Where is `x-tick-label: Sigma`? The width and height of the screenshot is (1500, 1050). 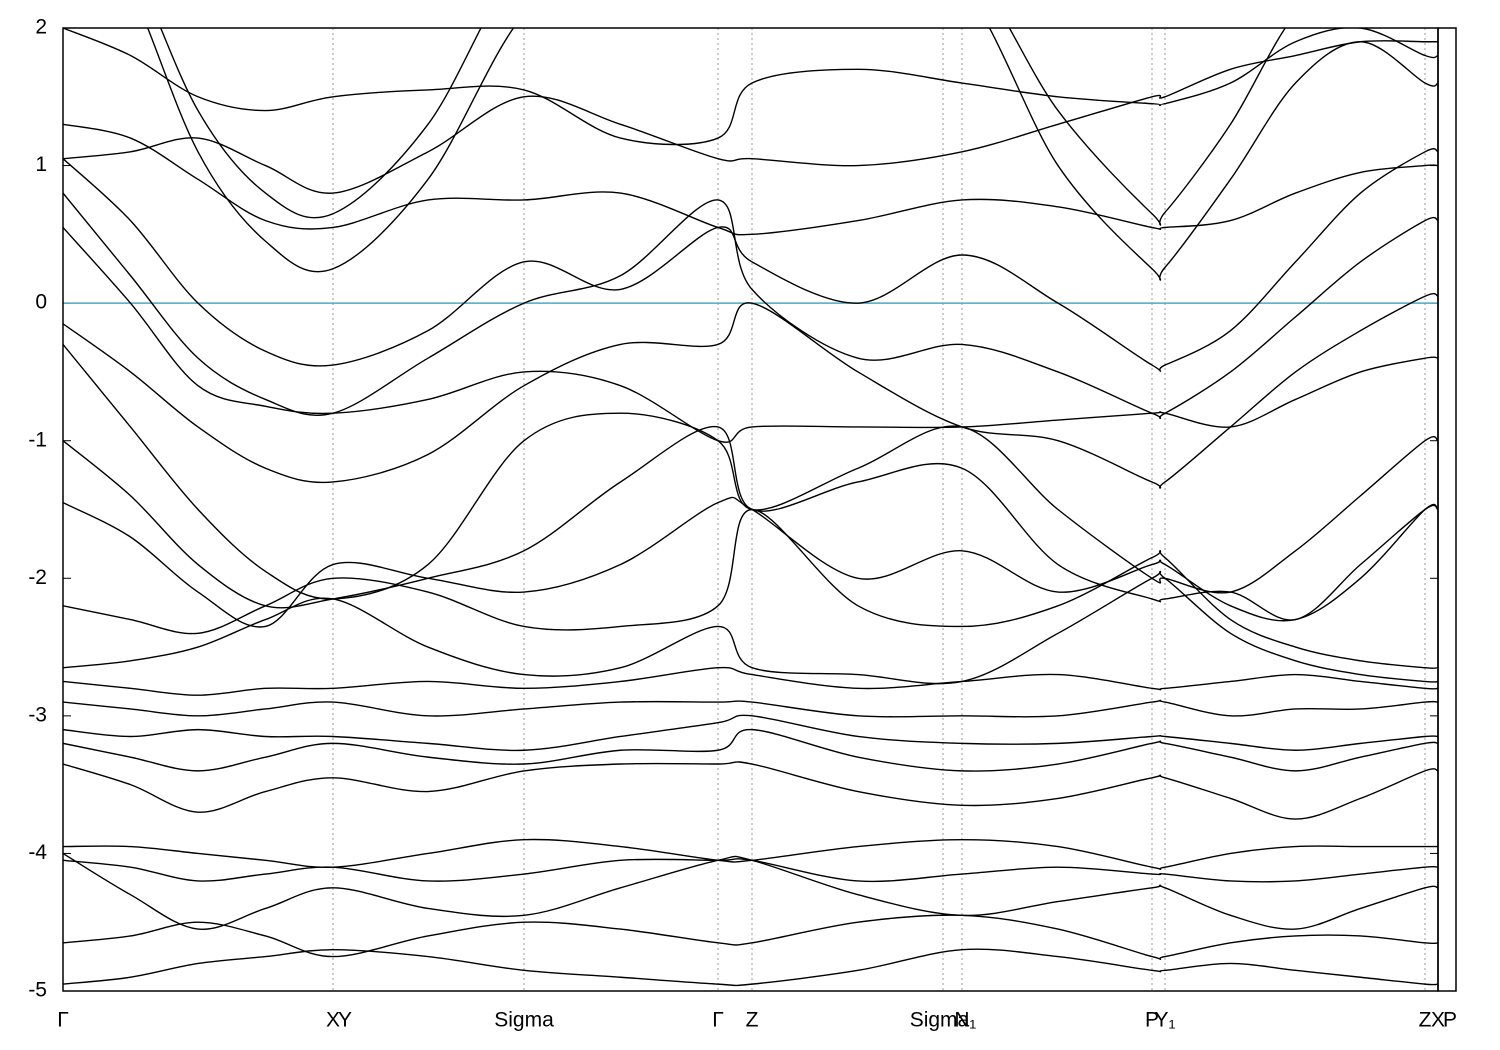 x-tick-label: Sigma is located at coordinates (524, 1020).